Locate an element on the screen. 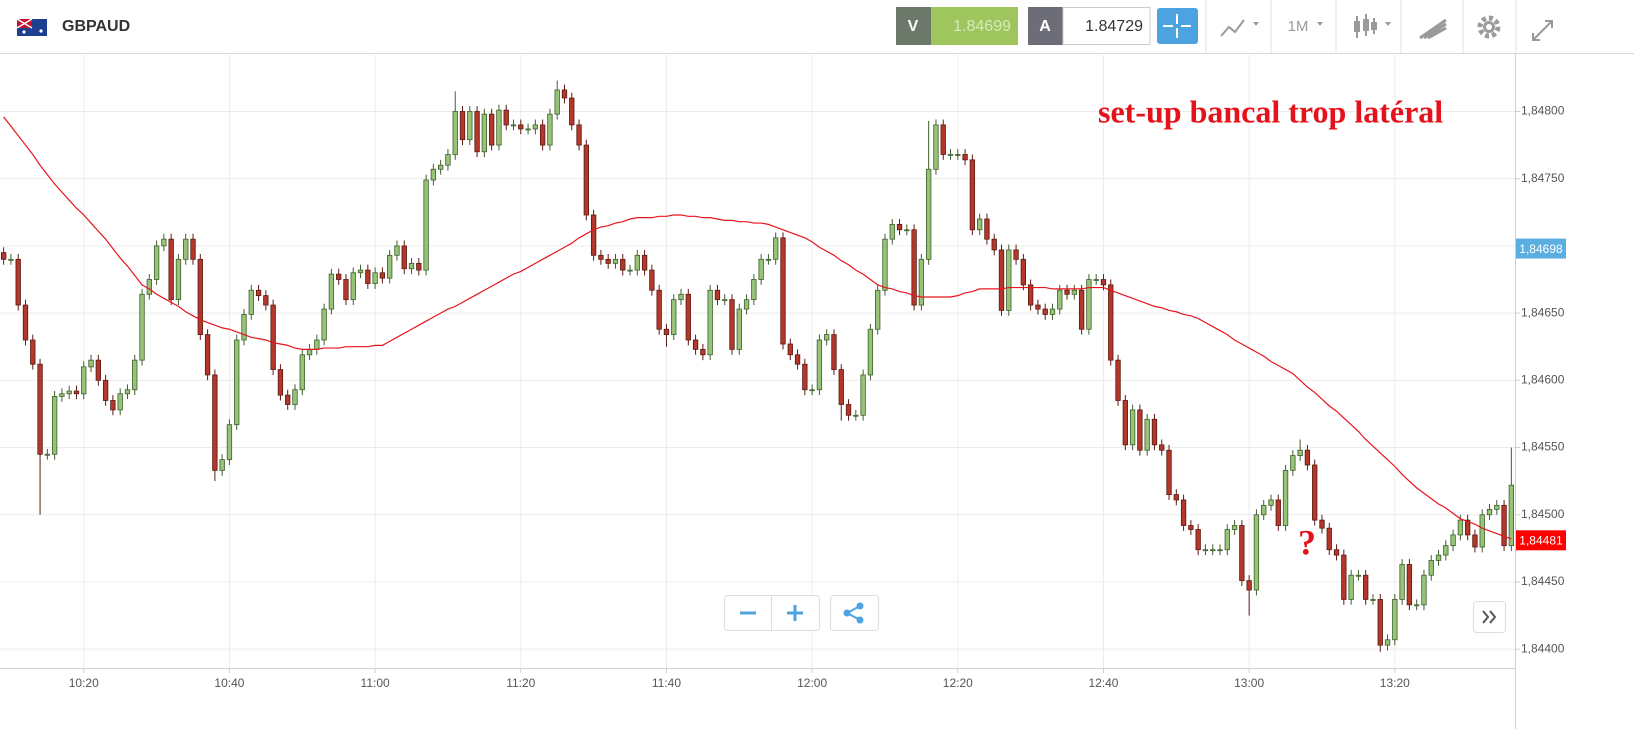 The image size is (1634, 729). x-tick-label: 12:20 is located at coordinates (958, 683).